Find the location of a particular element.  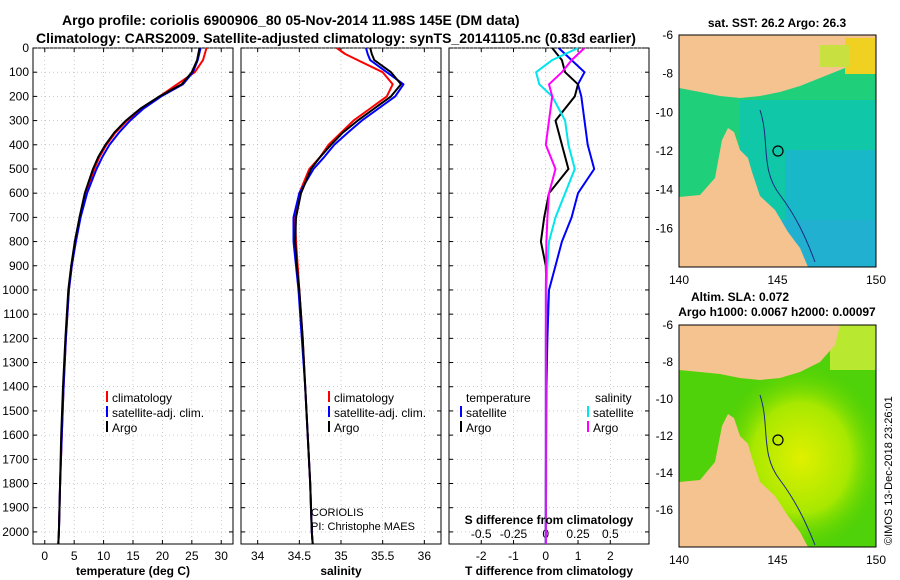

imos-credit: ©IMOS 13-Dec-2018 23:26:01 is located at coordinates (889, 470).